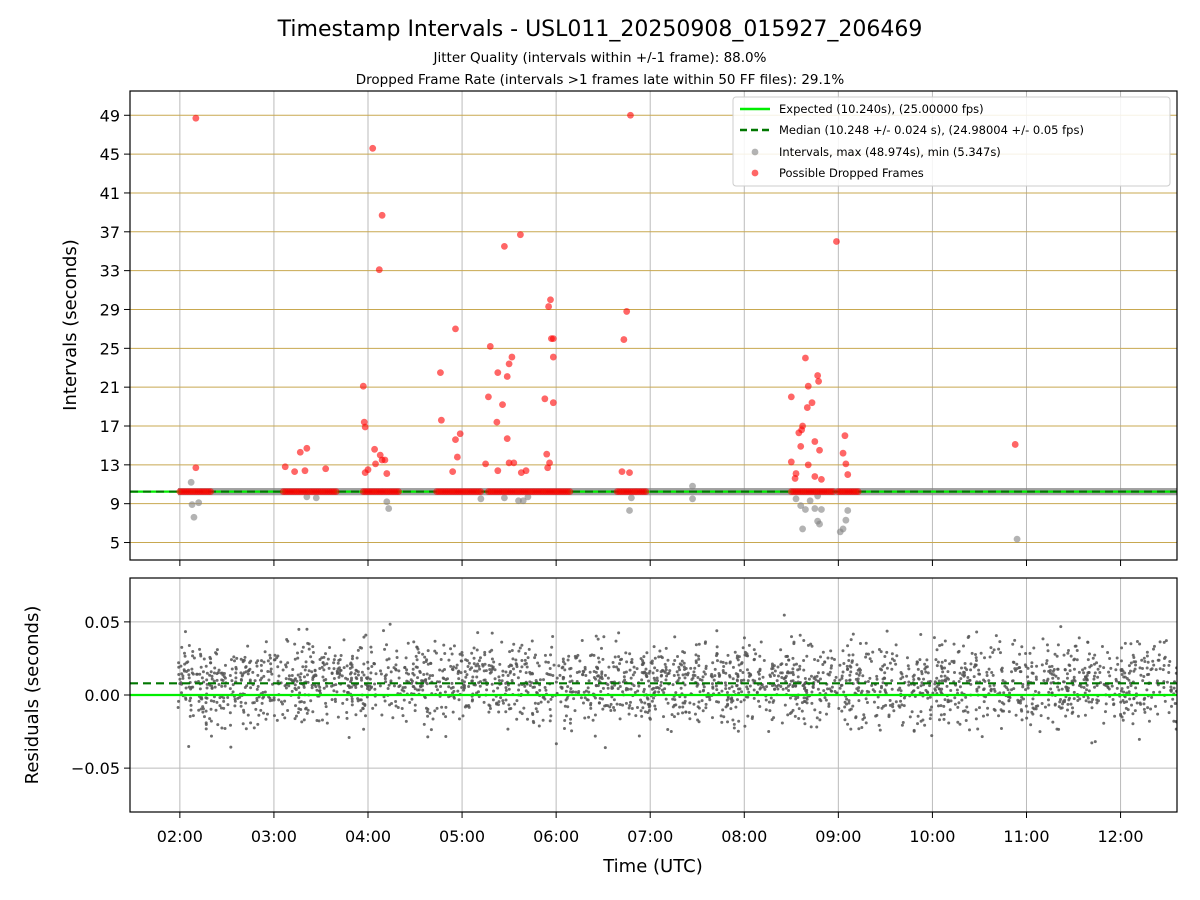 The image size is (1200, 900). I want to click on x-tick-label: 12:00, so click(1121, 836).